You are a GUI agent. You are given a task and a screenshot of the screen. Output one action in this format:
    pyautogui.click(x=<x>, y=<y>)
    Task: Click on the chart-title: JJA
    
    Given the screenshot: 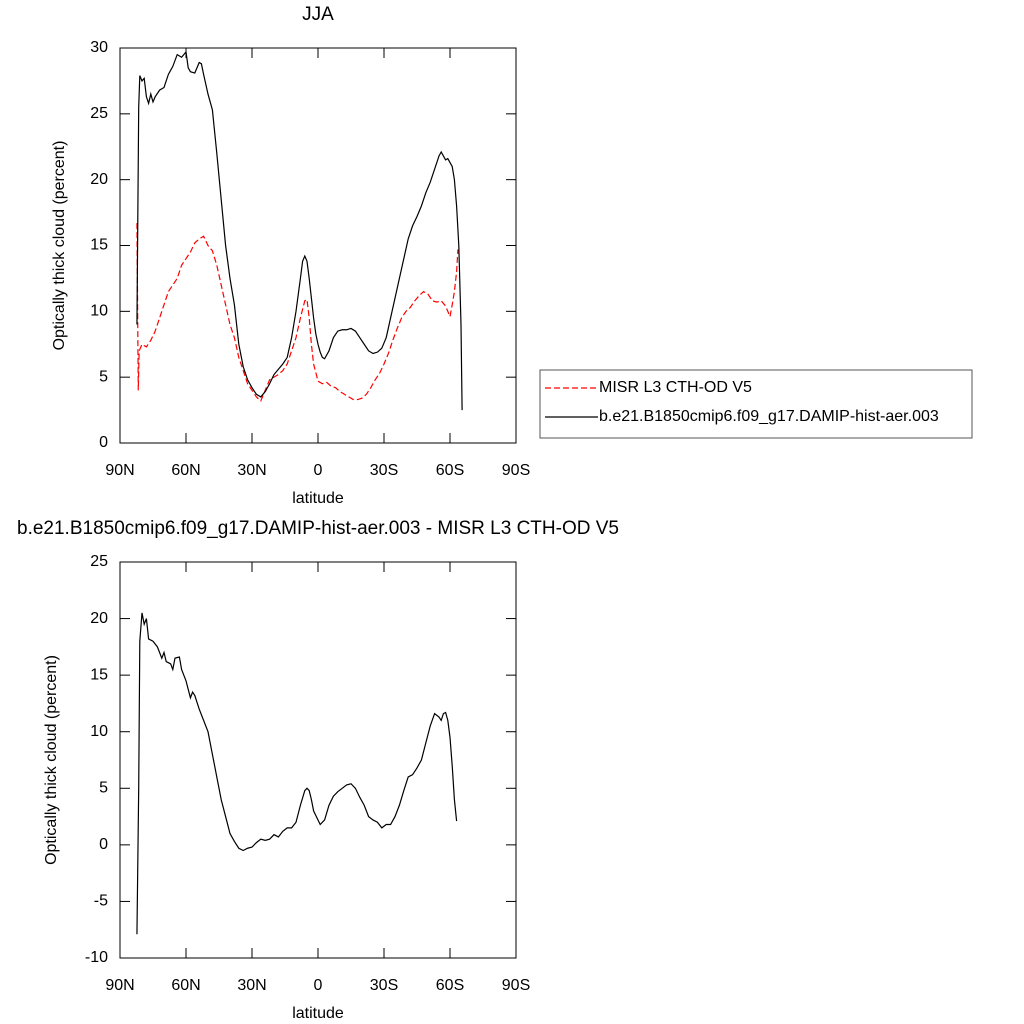 What is the action you would take?
    pyautogui.click(x=318, y=14)
    